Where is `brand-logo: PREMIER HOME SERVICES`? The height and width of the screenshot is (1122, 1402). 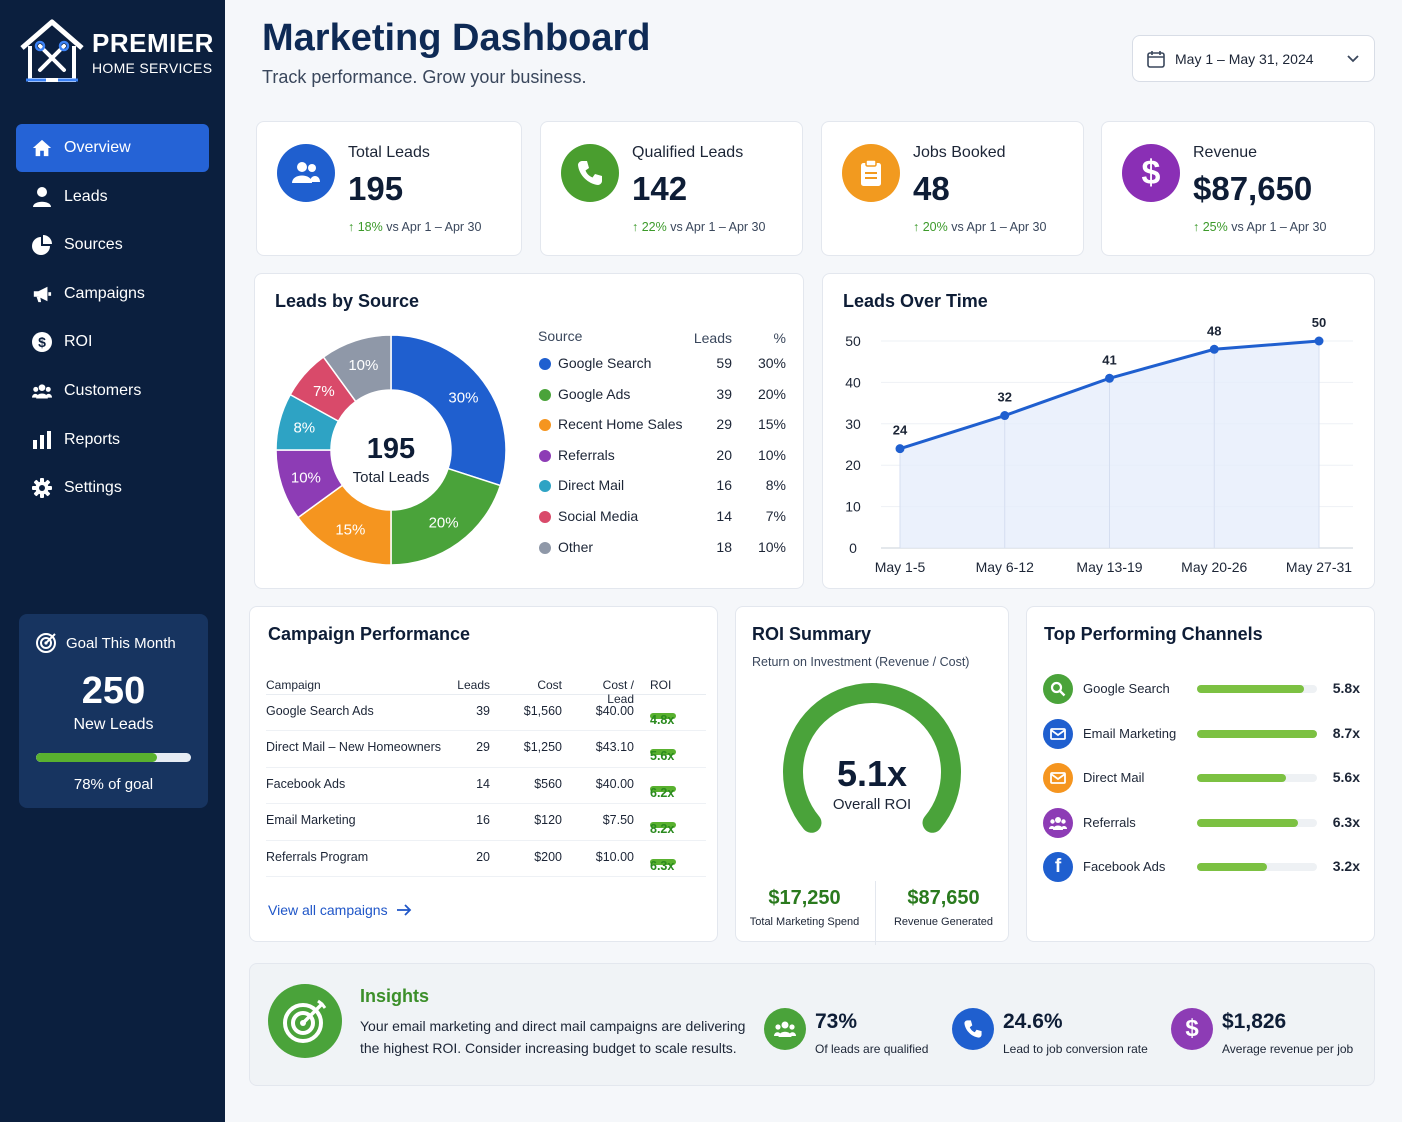
brand-logo: PREMIER HOME SERVICES is located at coordinates (118, 53).